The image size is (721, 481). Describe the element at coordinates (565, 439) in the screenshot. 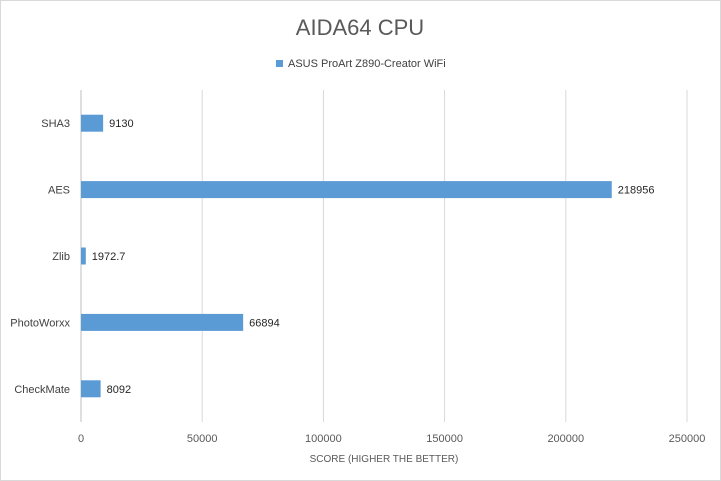

I see `x-tick-label: 200000` at that location.